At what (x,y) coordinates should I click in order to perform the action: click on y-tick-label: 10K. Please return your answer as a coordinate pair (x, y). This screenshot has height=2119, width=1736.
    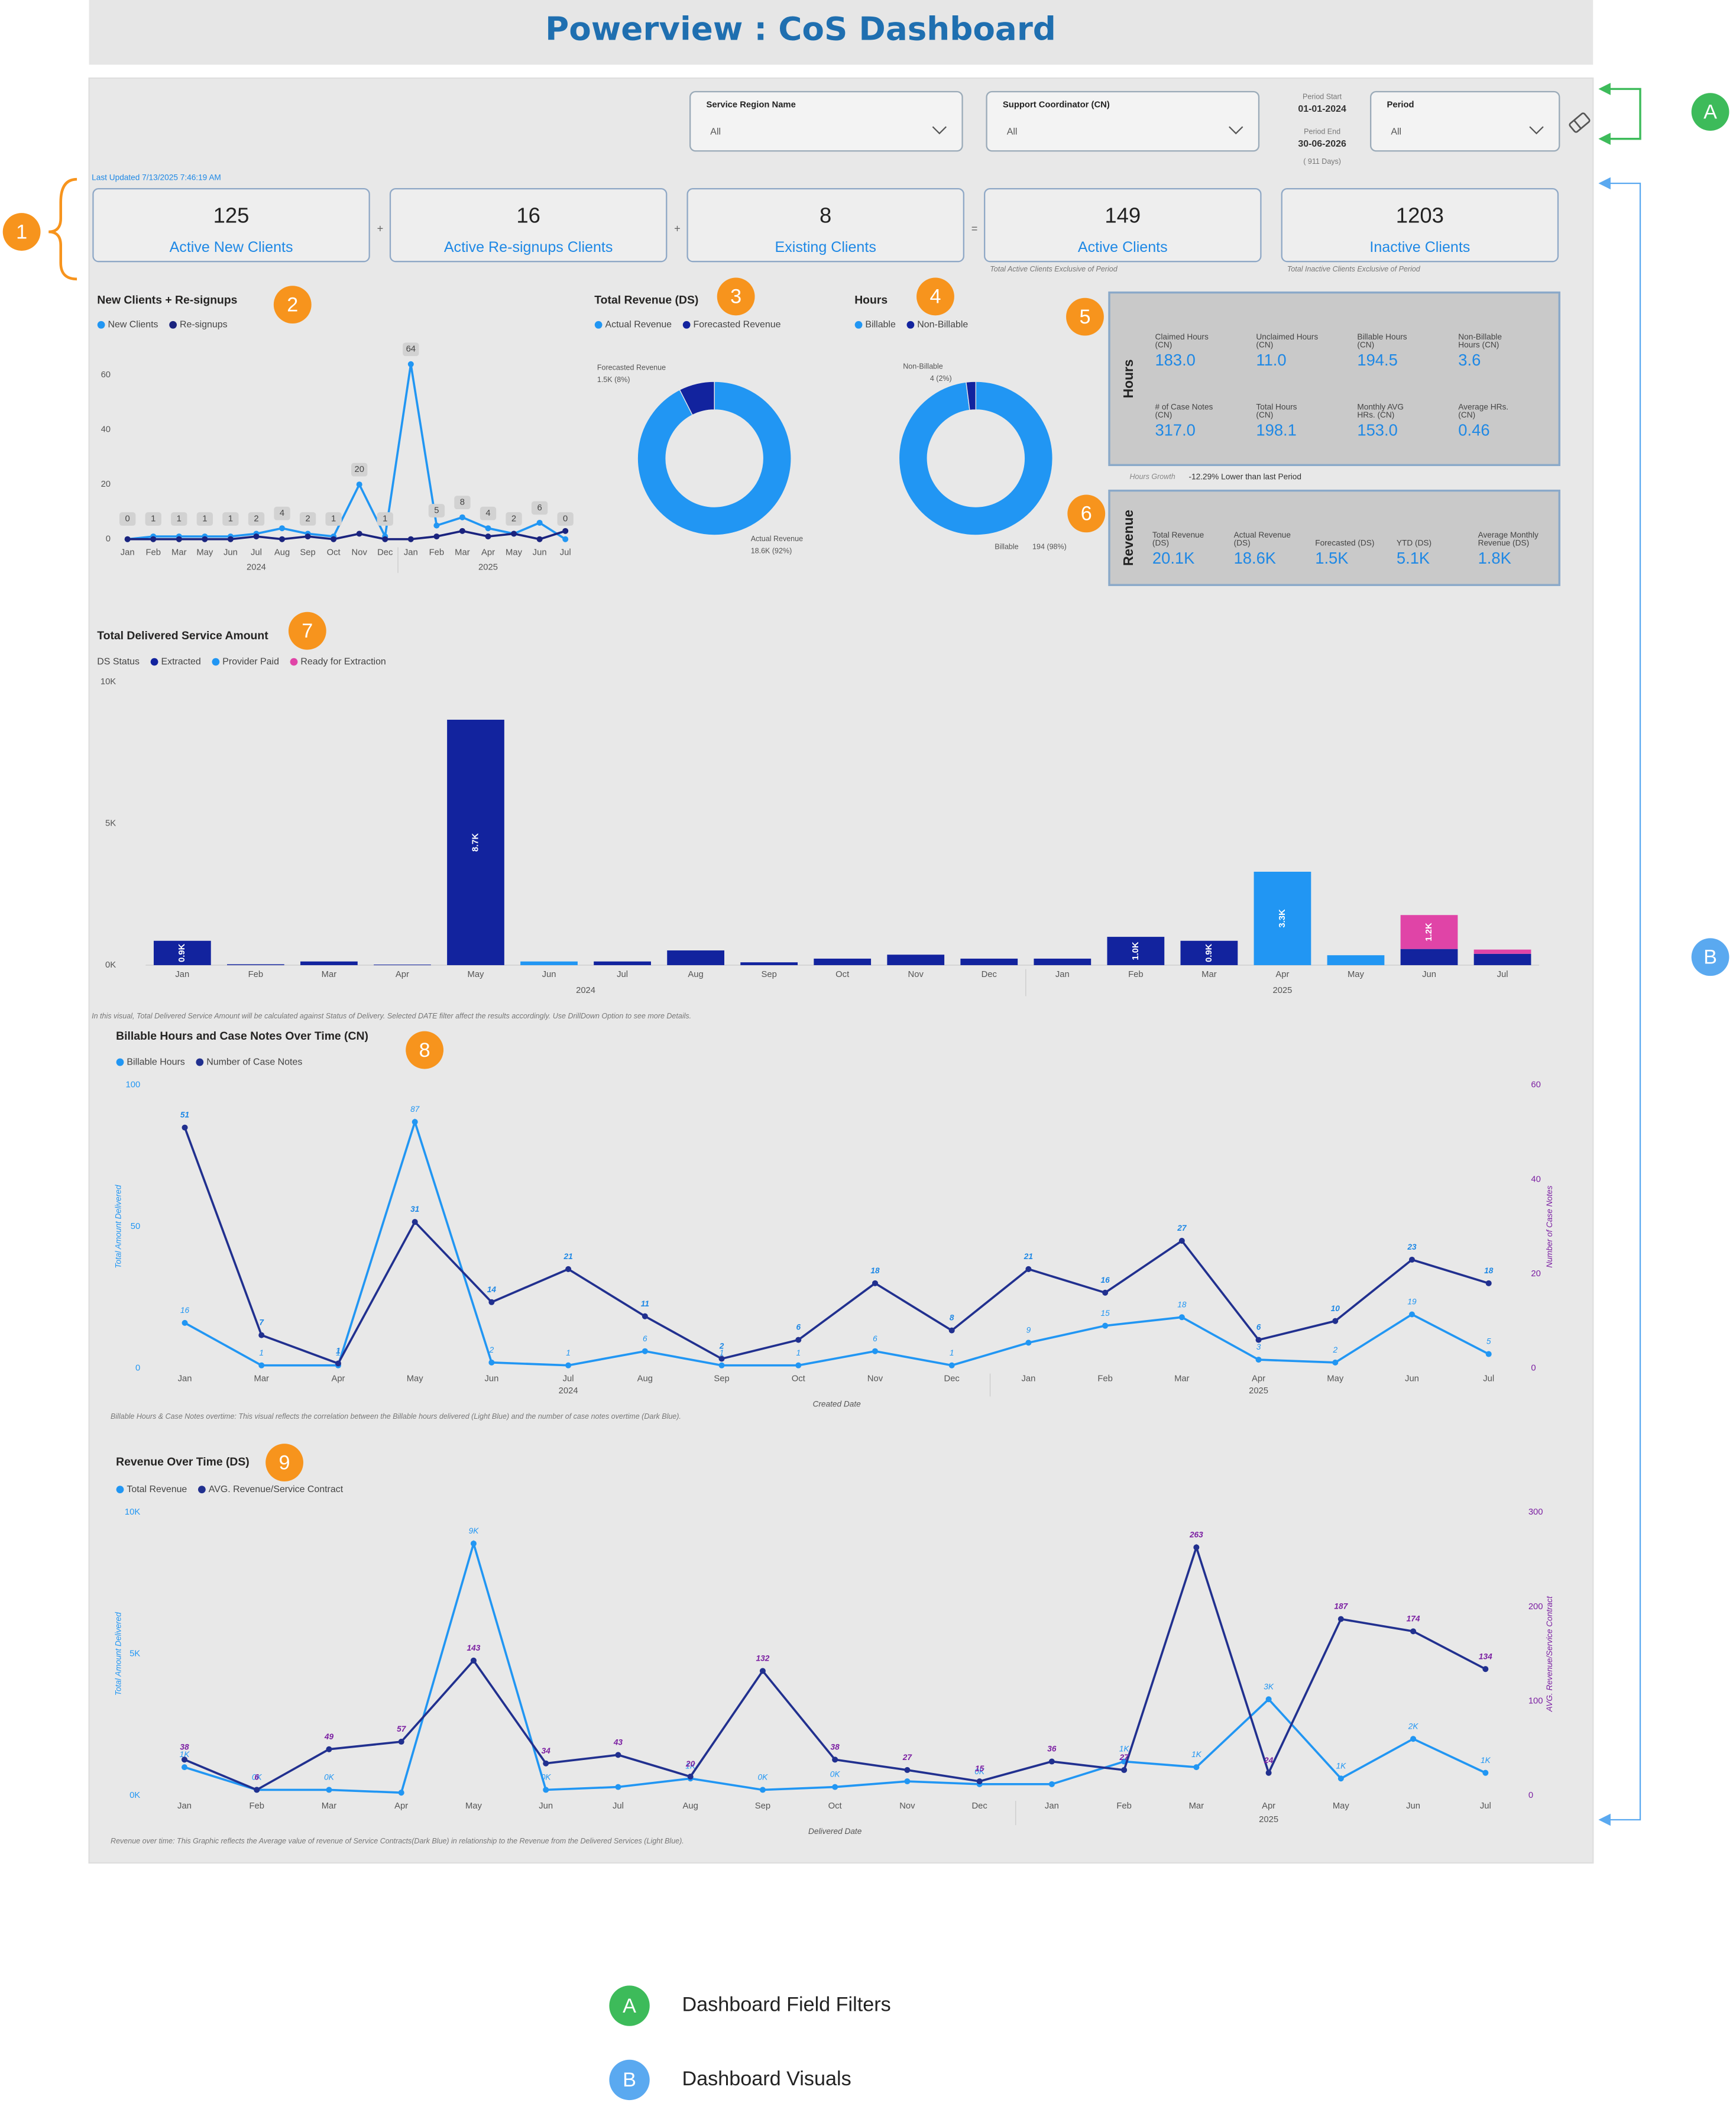
    Looking at the image, I should click on (108, 682).